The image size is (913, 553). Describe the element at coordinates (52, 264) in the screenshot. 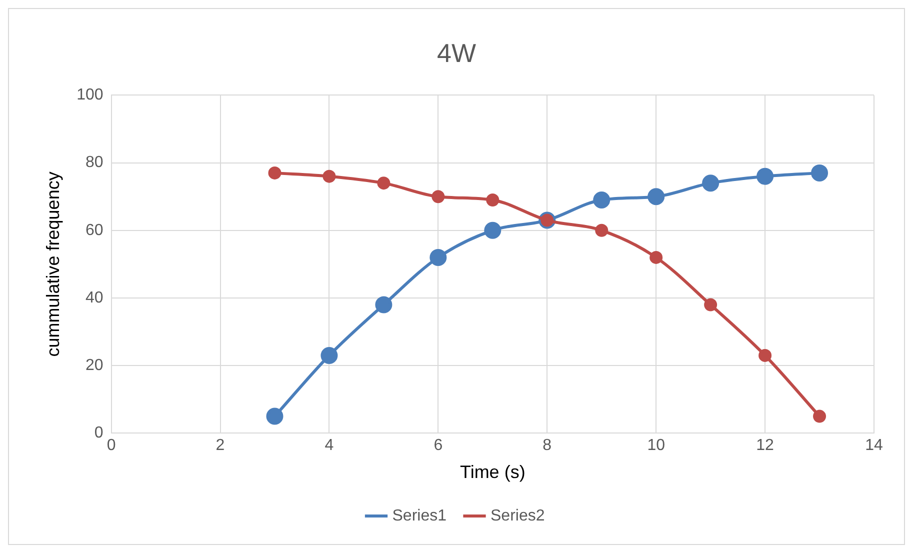

I see `y-axis-title: cummulative frequency` at that location.